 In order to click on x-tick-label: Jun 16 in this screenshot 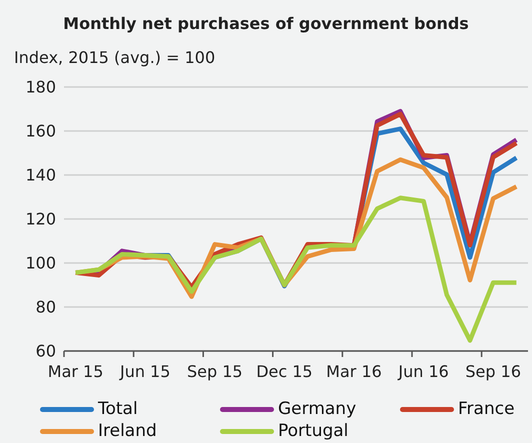, I will do `click(423, 371)`.